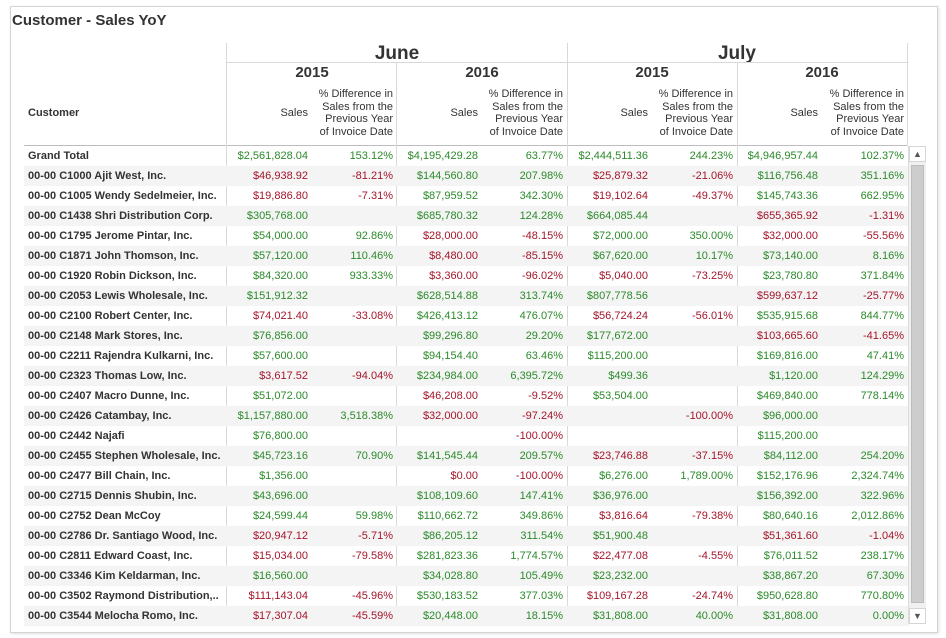 This screenshot has height=638, width=946. I want to click on sales-cell: $20,448.00, so click(450, 616).